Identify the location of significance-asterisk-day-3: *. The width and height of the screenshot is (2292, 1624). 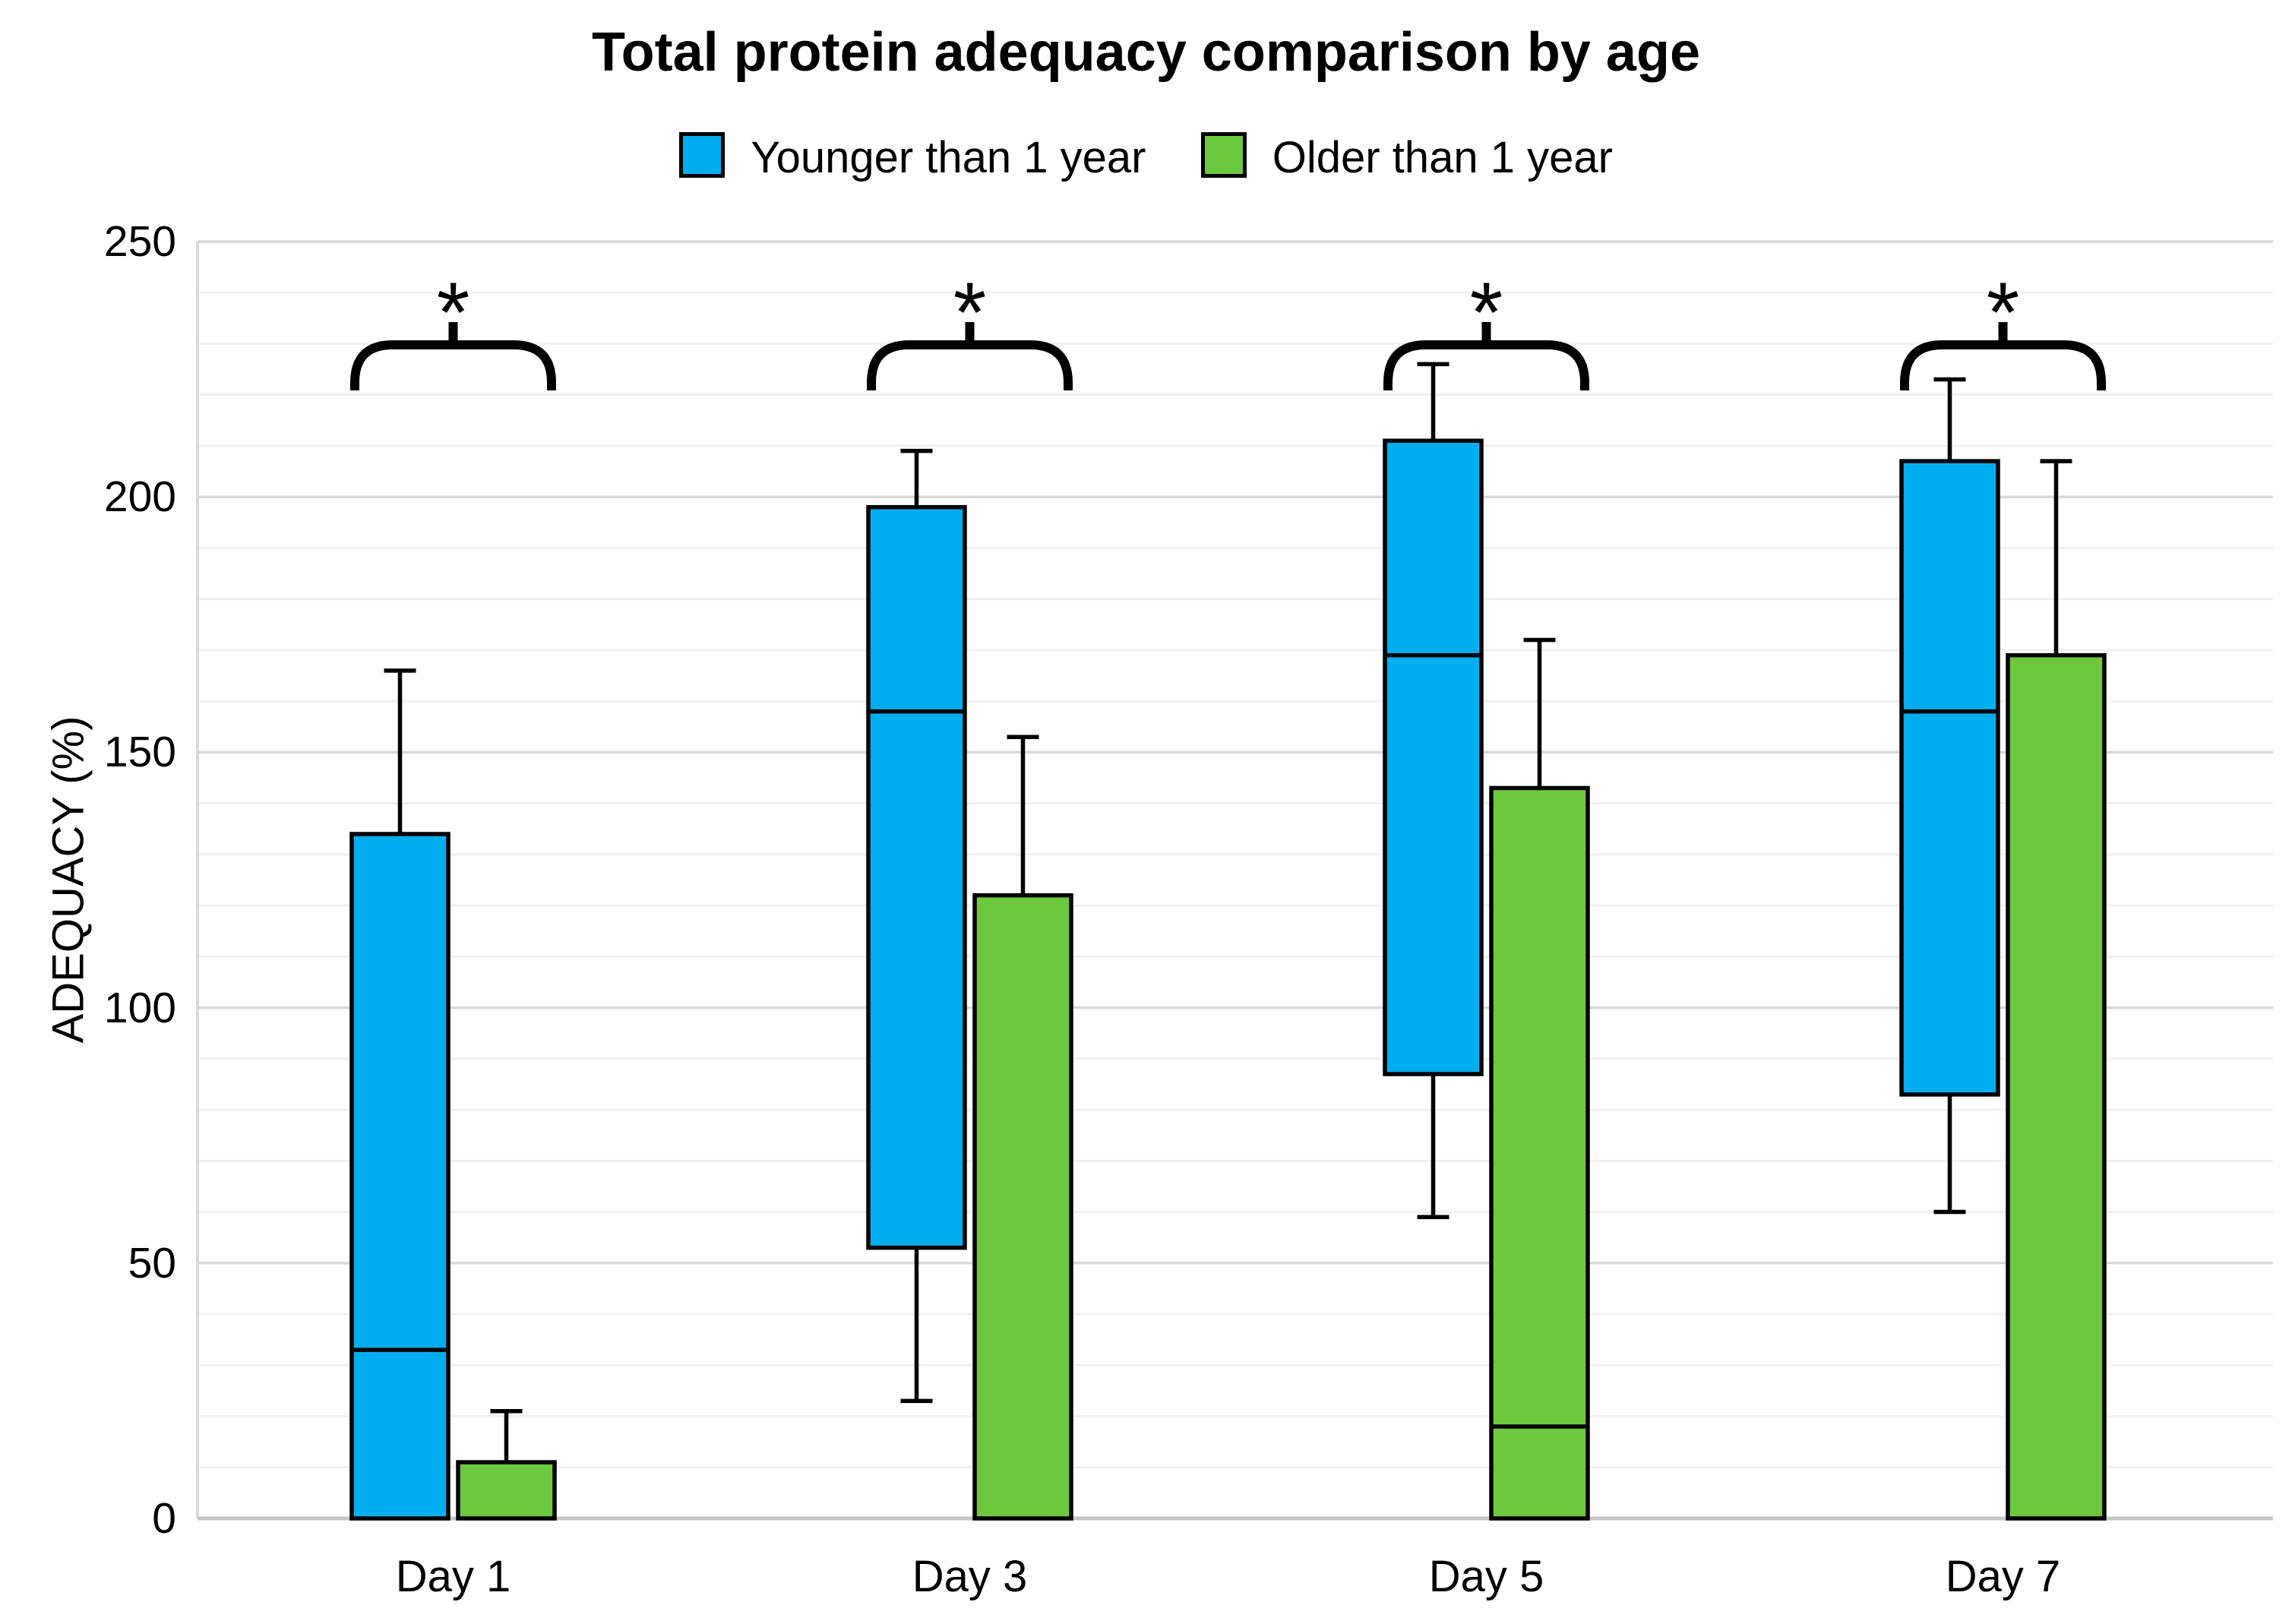
(970, 313).